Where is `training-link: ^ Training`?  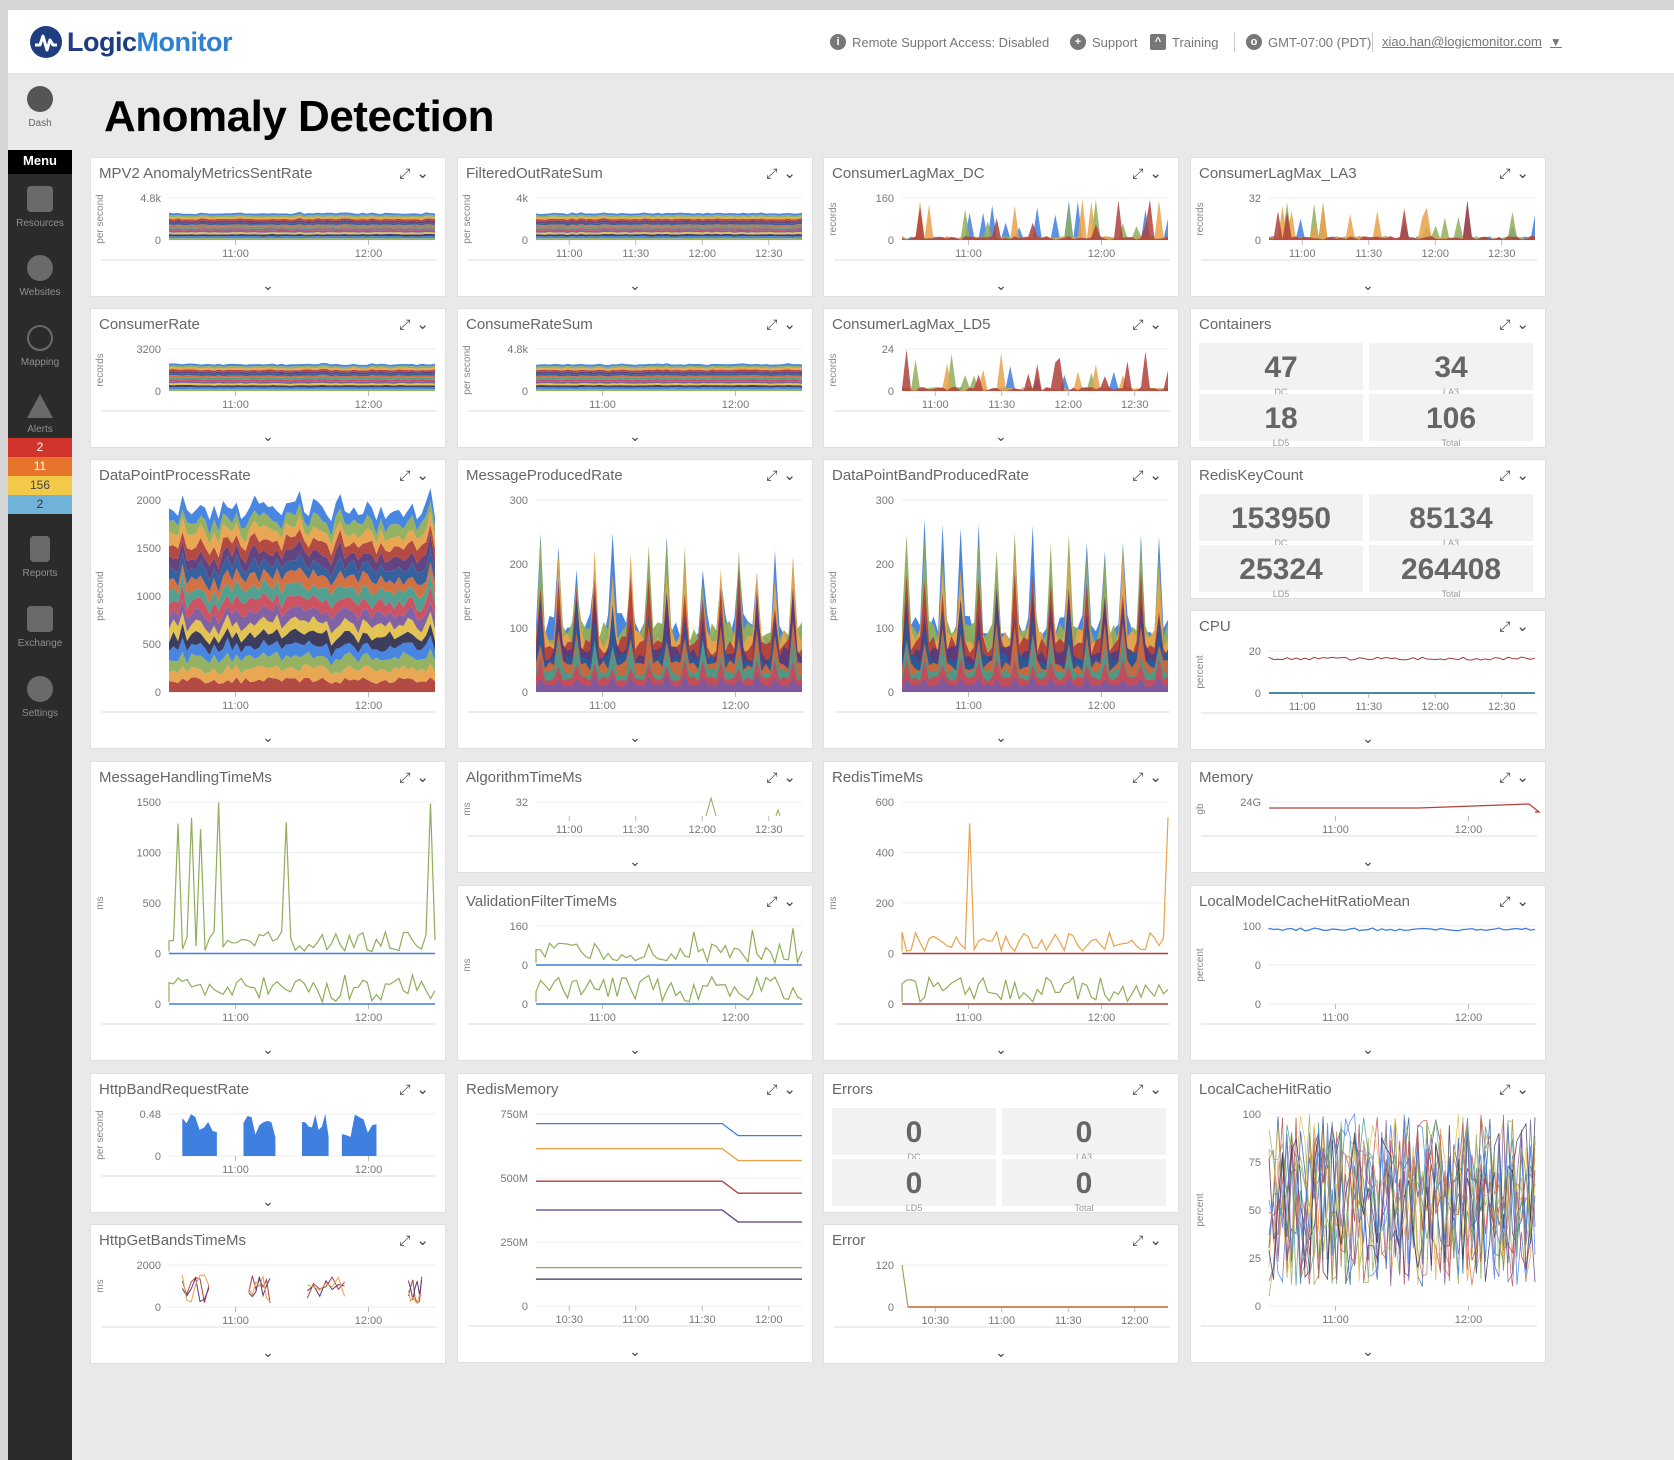 training-link: ^ Training is located at coordinates (1184, 42).